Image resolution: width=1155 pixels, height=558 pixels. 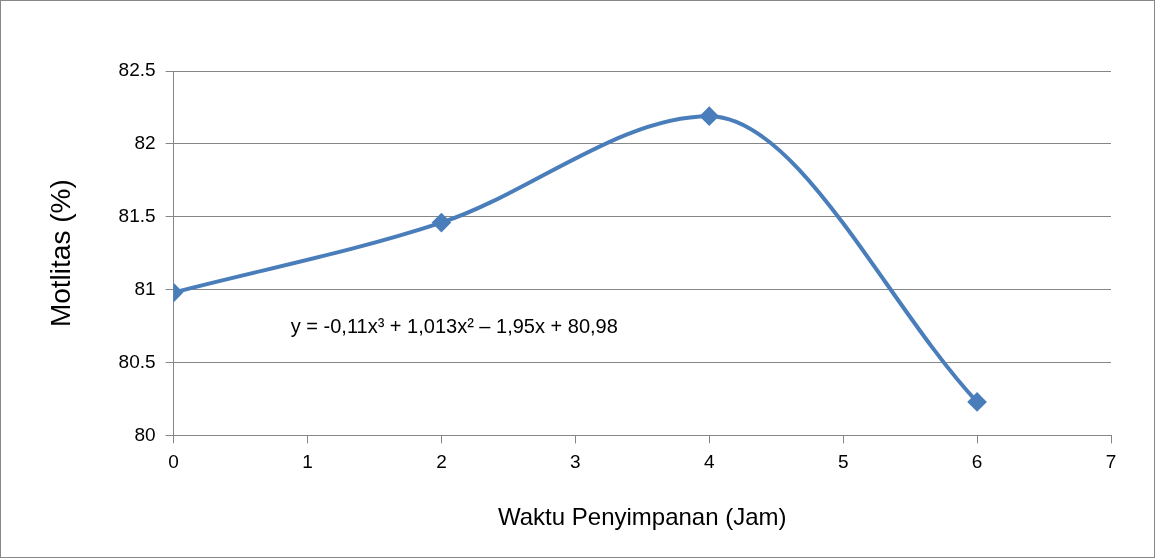 I want to click on y-tick-label: 80, so click(x=145, y=434).